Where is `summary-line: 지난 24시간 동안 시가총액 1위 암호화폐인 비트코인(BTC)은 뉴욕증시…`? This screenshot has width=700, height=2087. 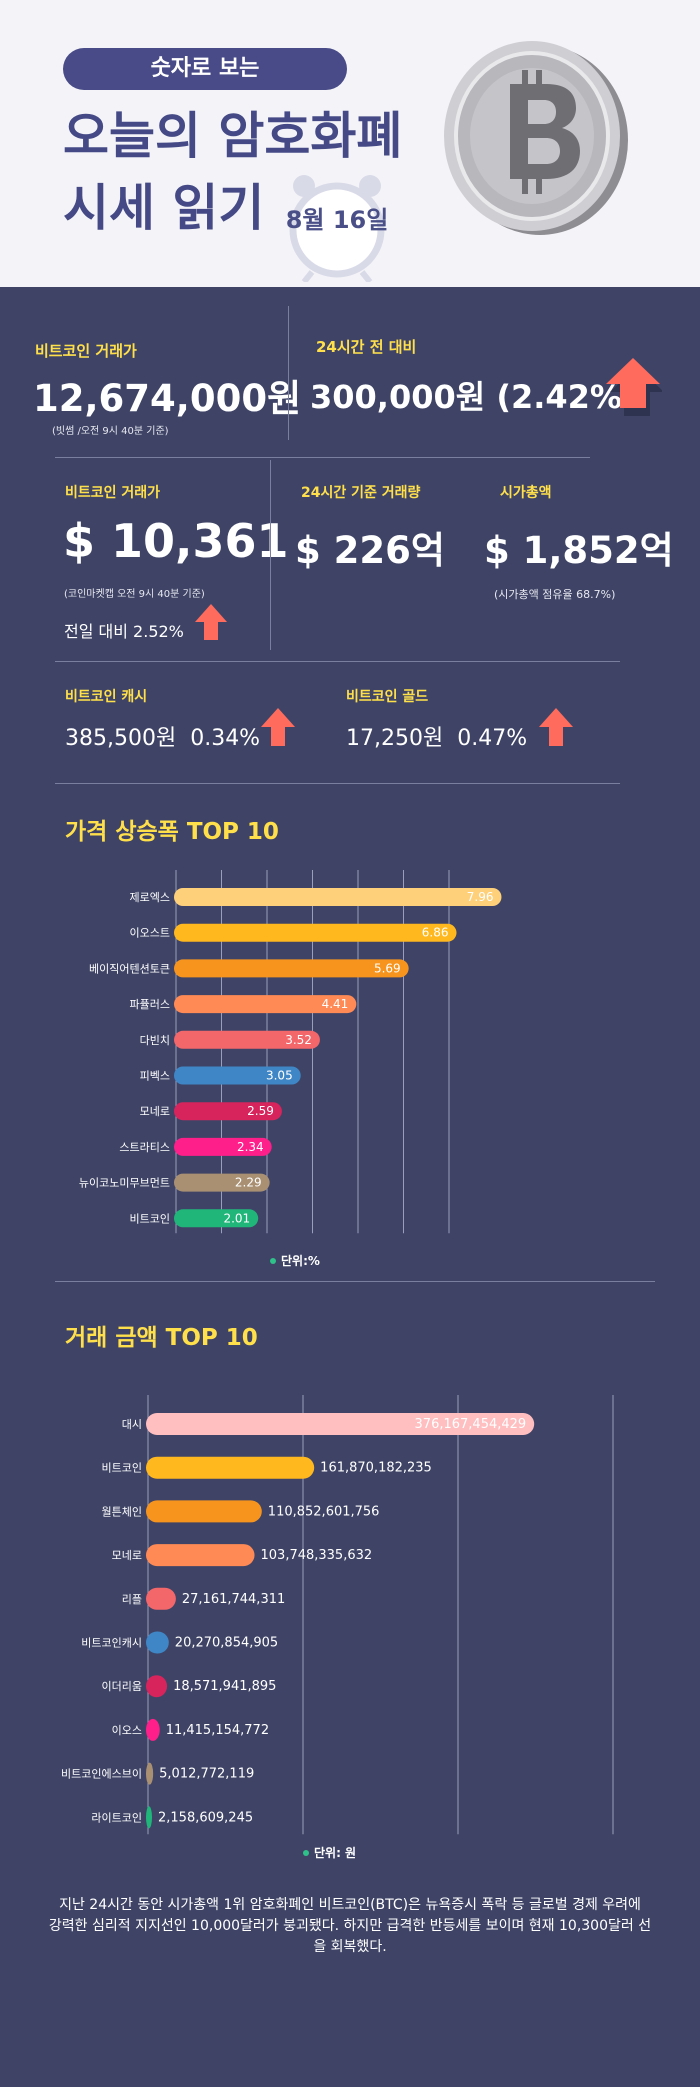 summary-line: 지난 24시간 동안 시가총액 1위 암호화폐인 비트코인(BTC)은 뉴욕증시… is located at coordinates (350, 1905).